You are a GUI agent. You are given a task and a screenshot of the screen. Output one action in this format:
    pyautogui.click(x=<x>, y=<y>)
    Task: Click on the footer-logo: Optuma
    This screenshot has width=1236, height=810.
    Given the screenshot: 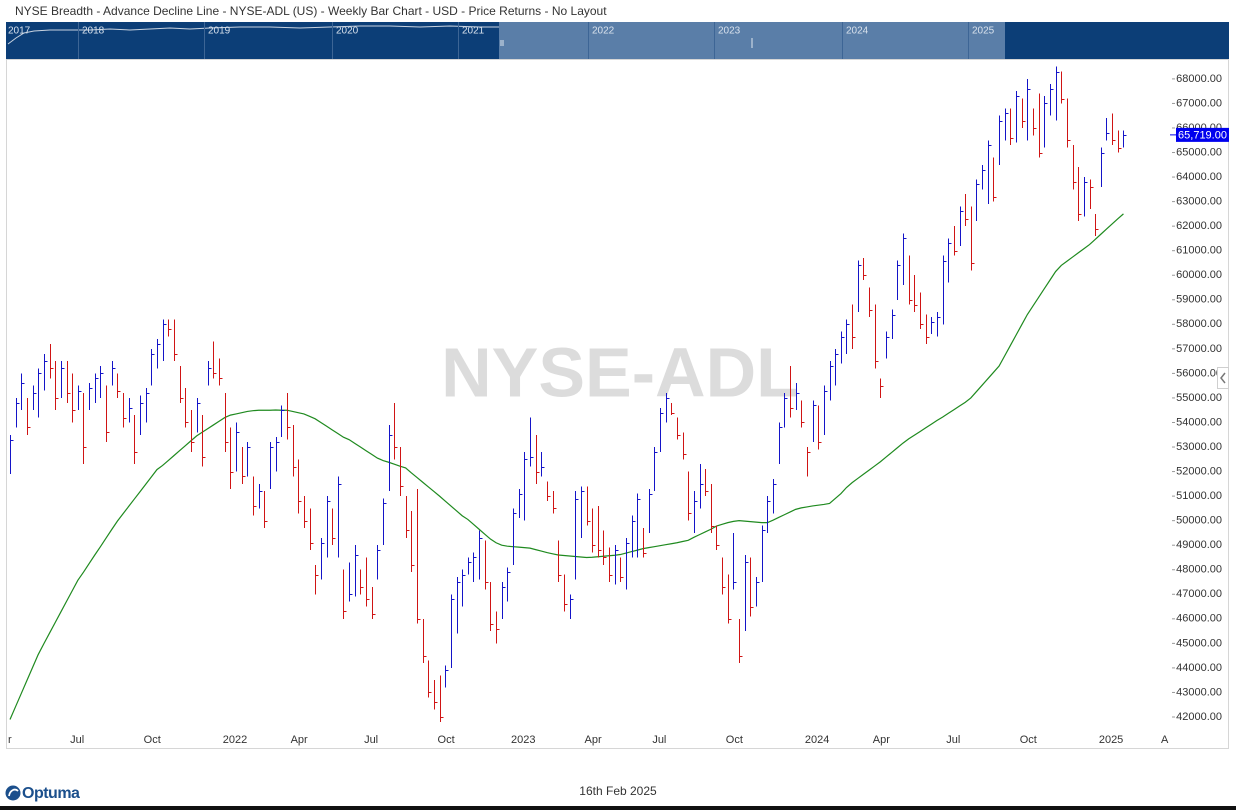 What is the action you would take?
    pyautogui.click(x=43, y=793)
    